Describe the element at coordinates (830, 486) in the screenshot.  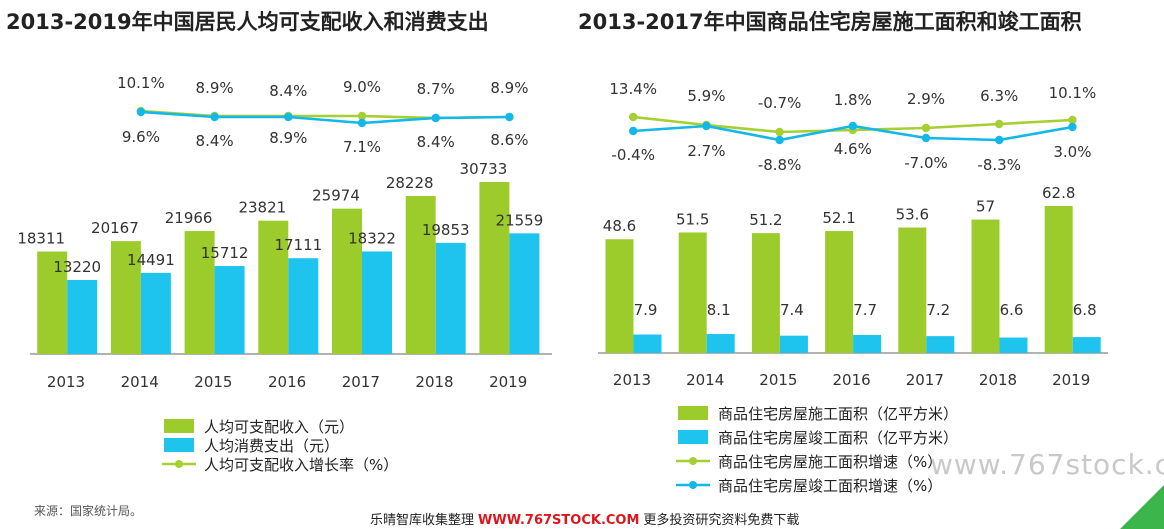
I see `c2-legend-text-3: 商品住宅房屋竣工面积增速（%）` at that location.